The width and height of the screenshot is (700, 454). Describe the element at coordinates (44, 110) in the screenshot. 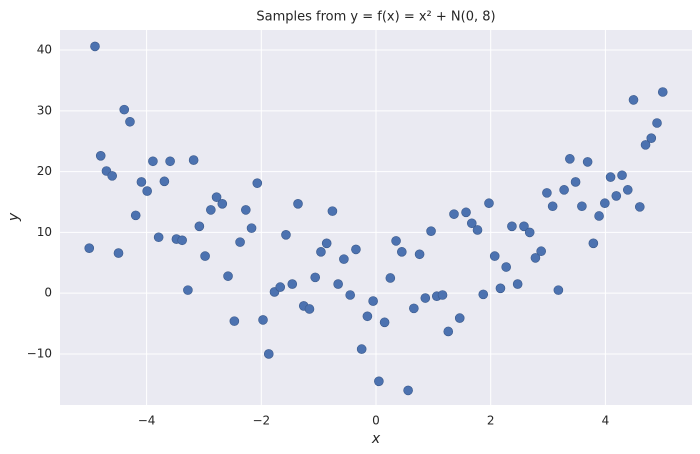

I see `y-tick-label: 30` at that location.